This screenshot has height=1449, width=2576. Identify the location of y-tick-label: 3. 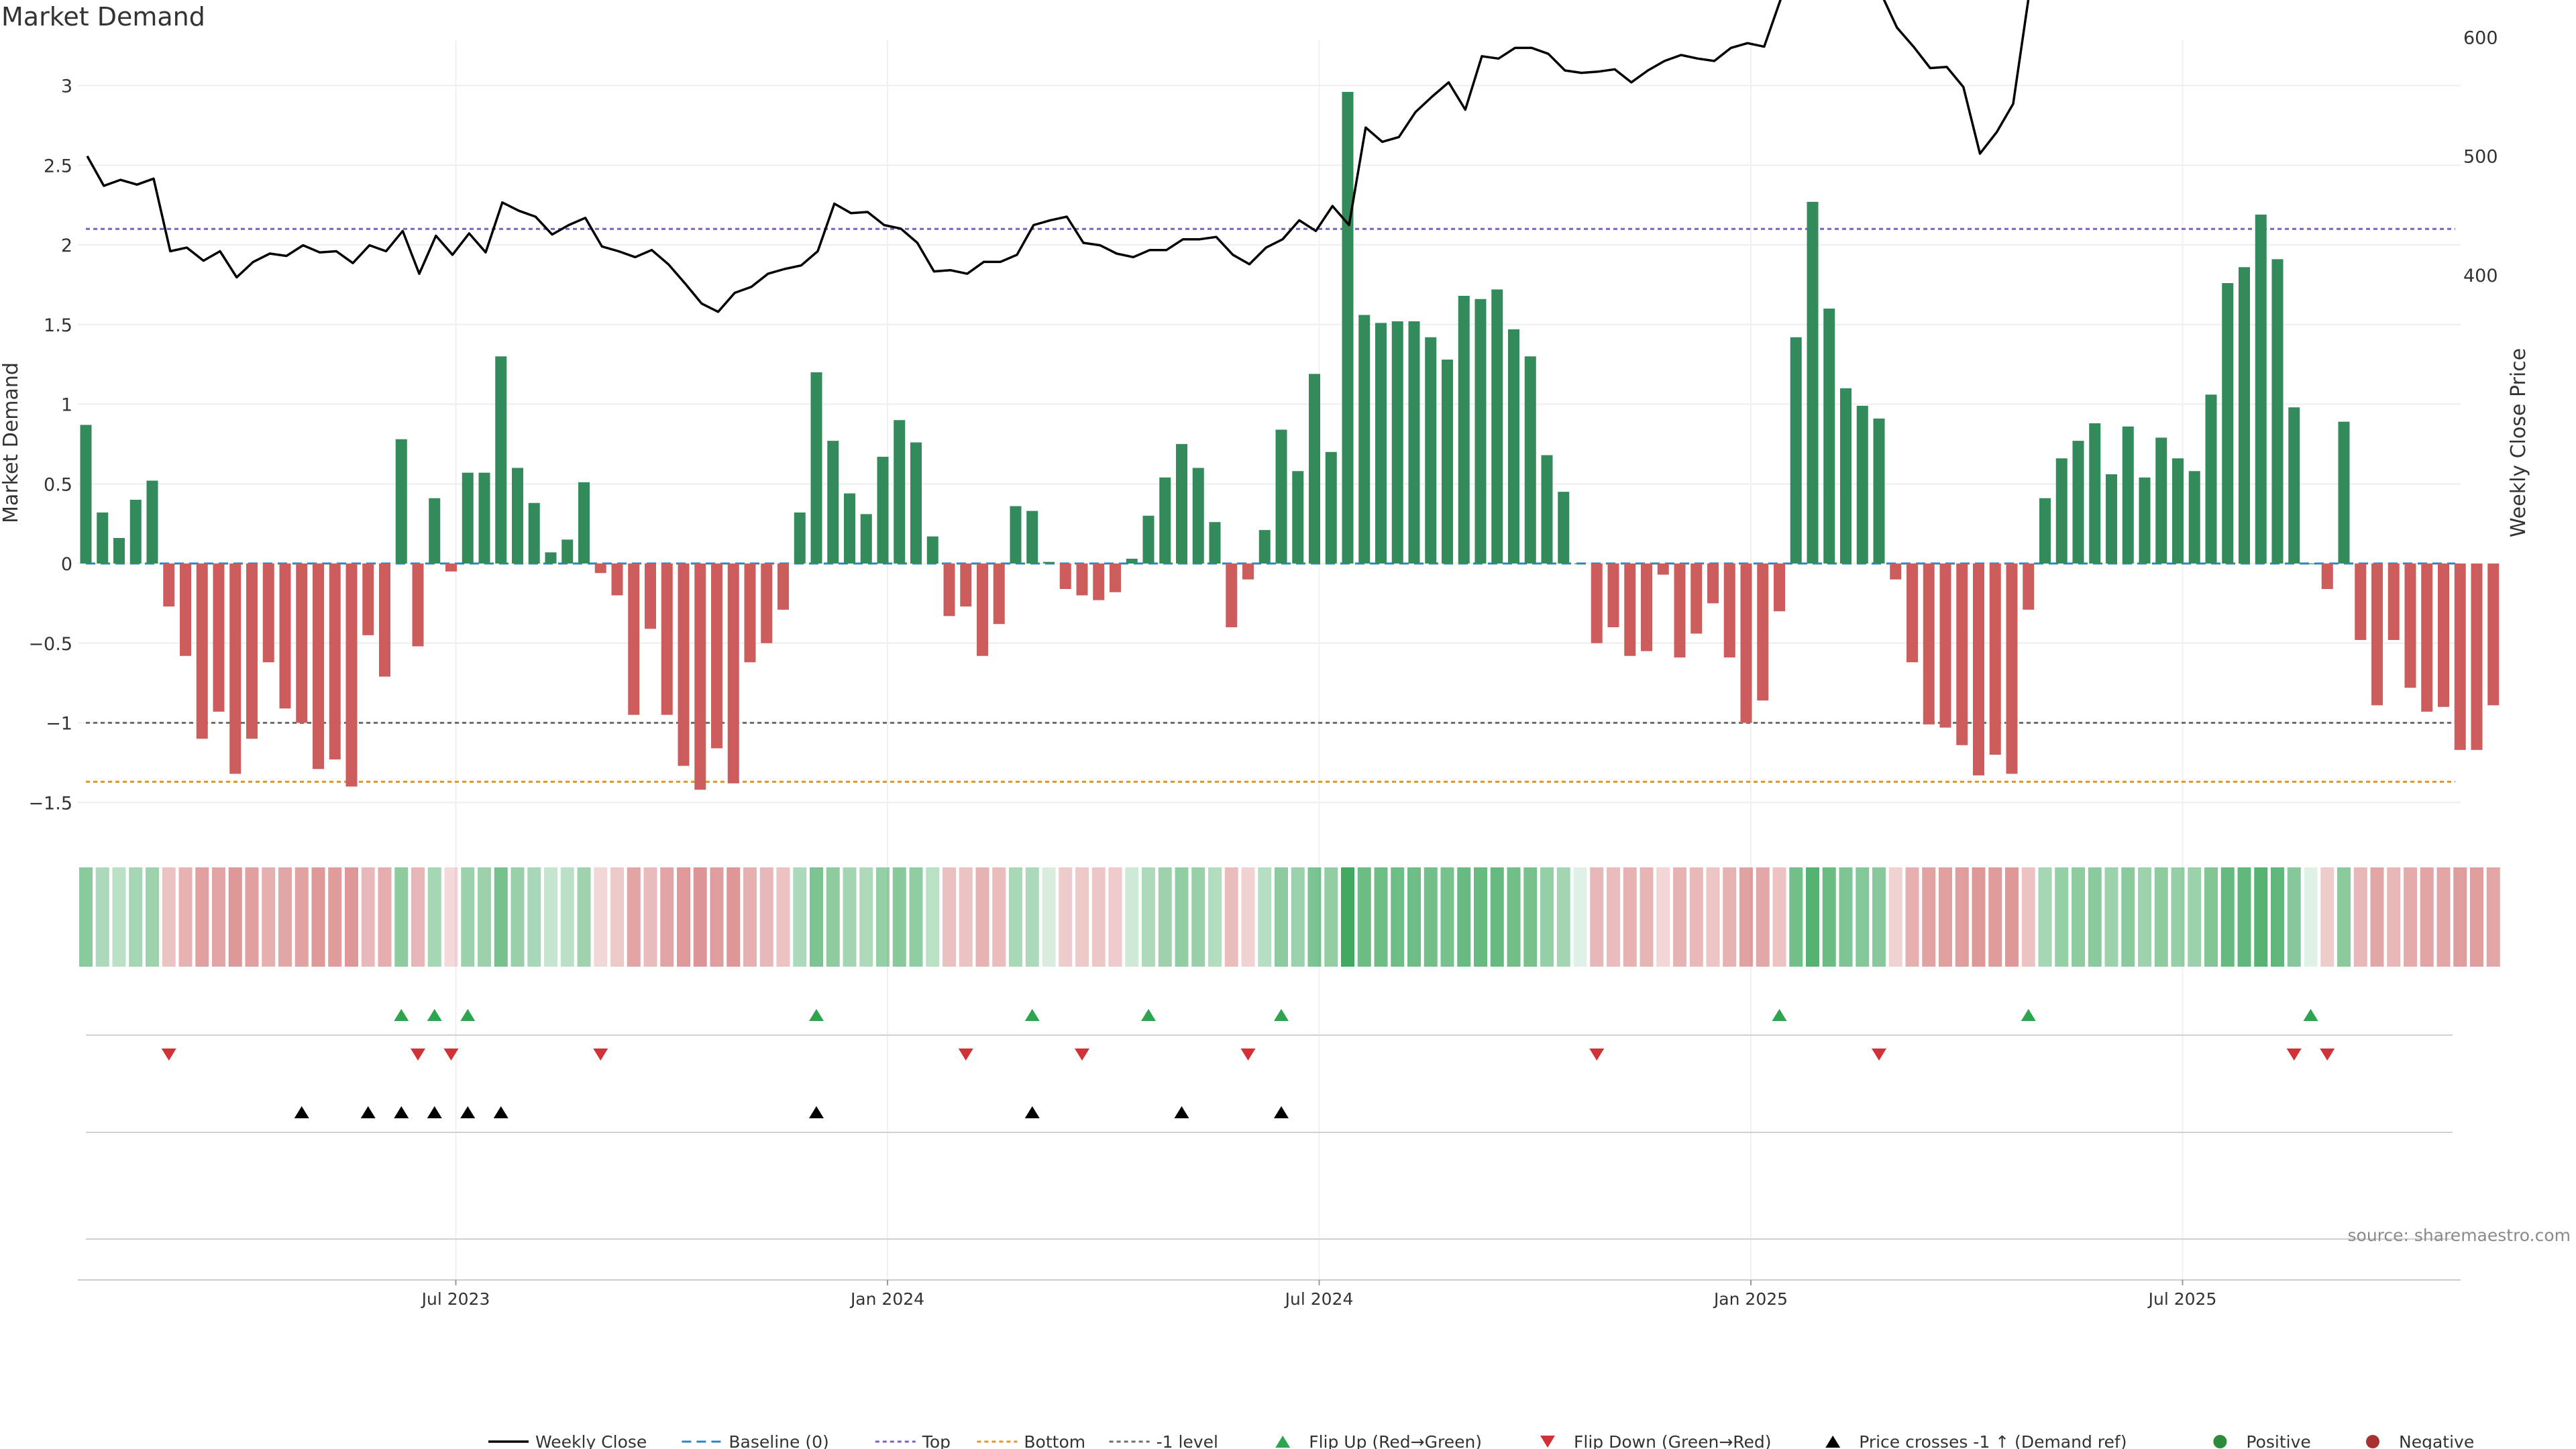
(66, 86).